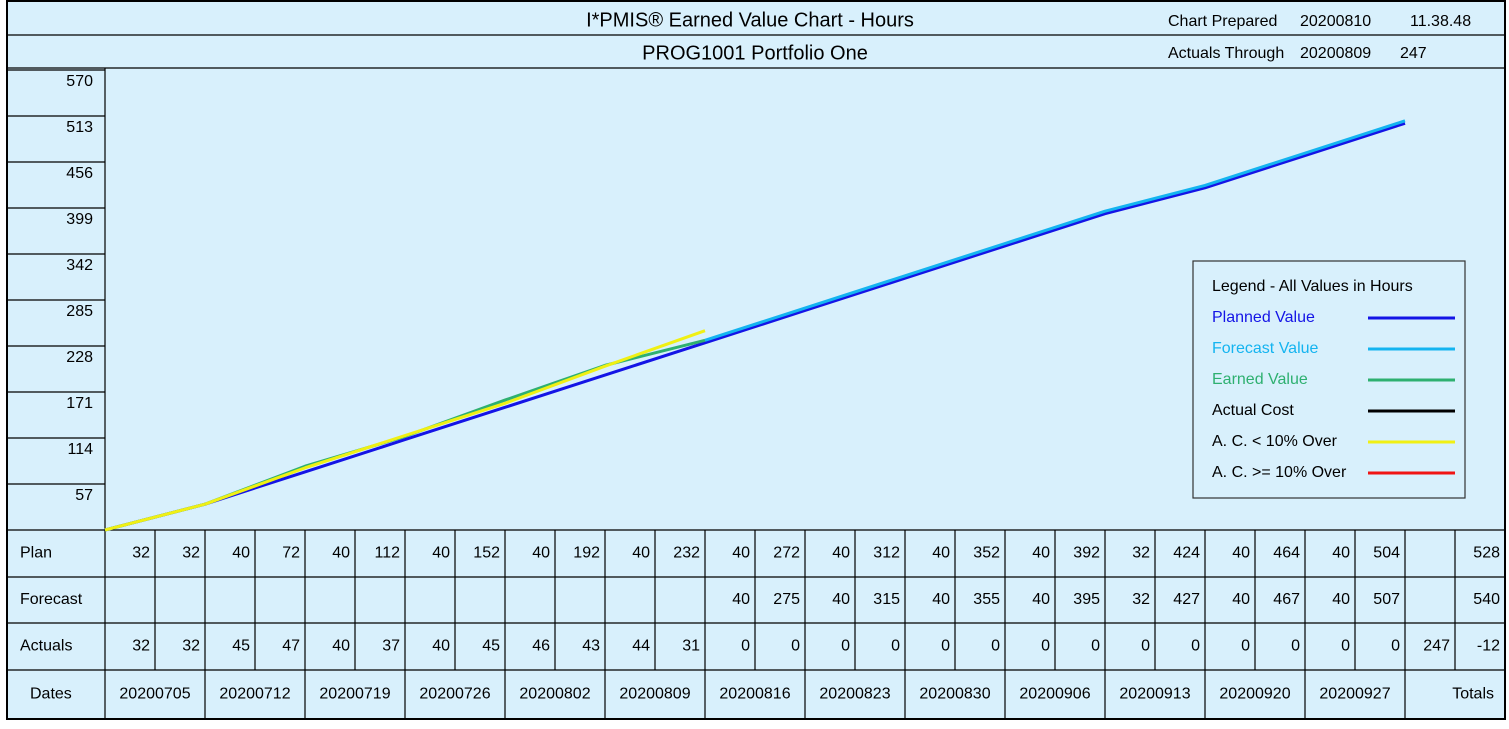  I want to click on x-tick-label: 20200913, so click(1154, 694).